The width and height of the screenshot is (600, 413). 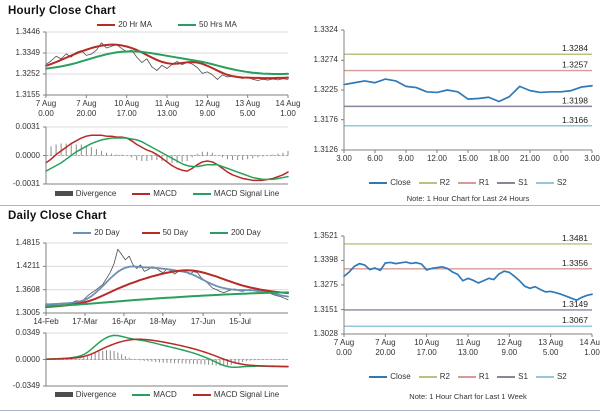 What do you see at coordinates (57, 216) in the screenshot?
I see `daily-section-title: Daily Close Chart` at bounding box center [57, 216].